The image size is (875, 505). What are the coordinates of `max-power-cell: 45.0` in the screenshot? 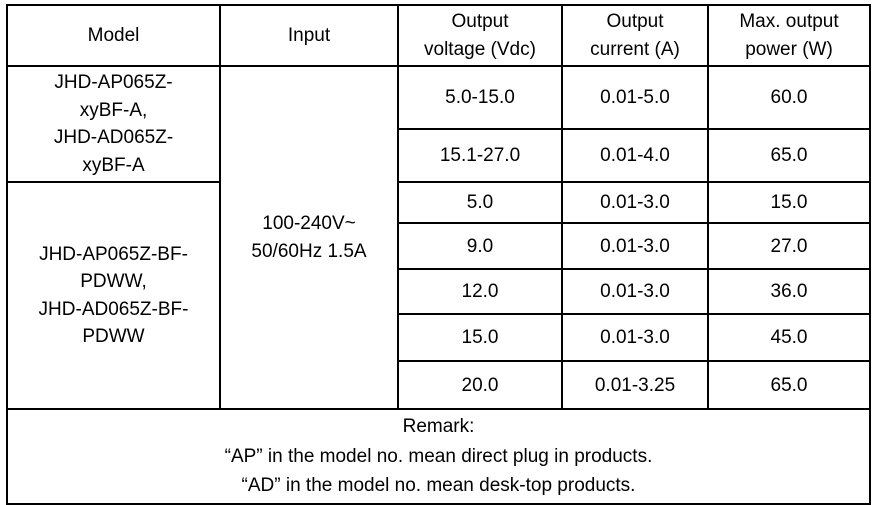 It's located at (789, 338).